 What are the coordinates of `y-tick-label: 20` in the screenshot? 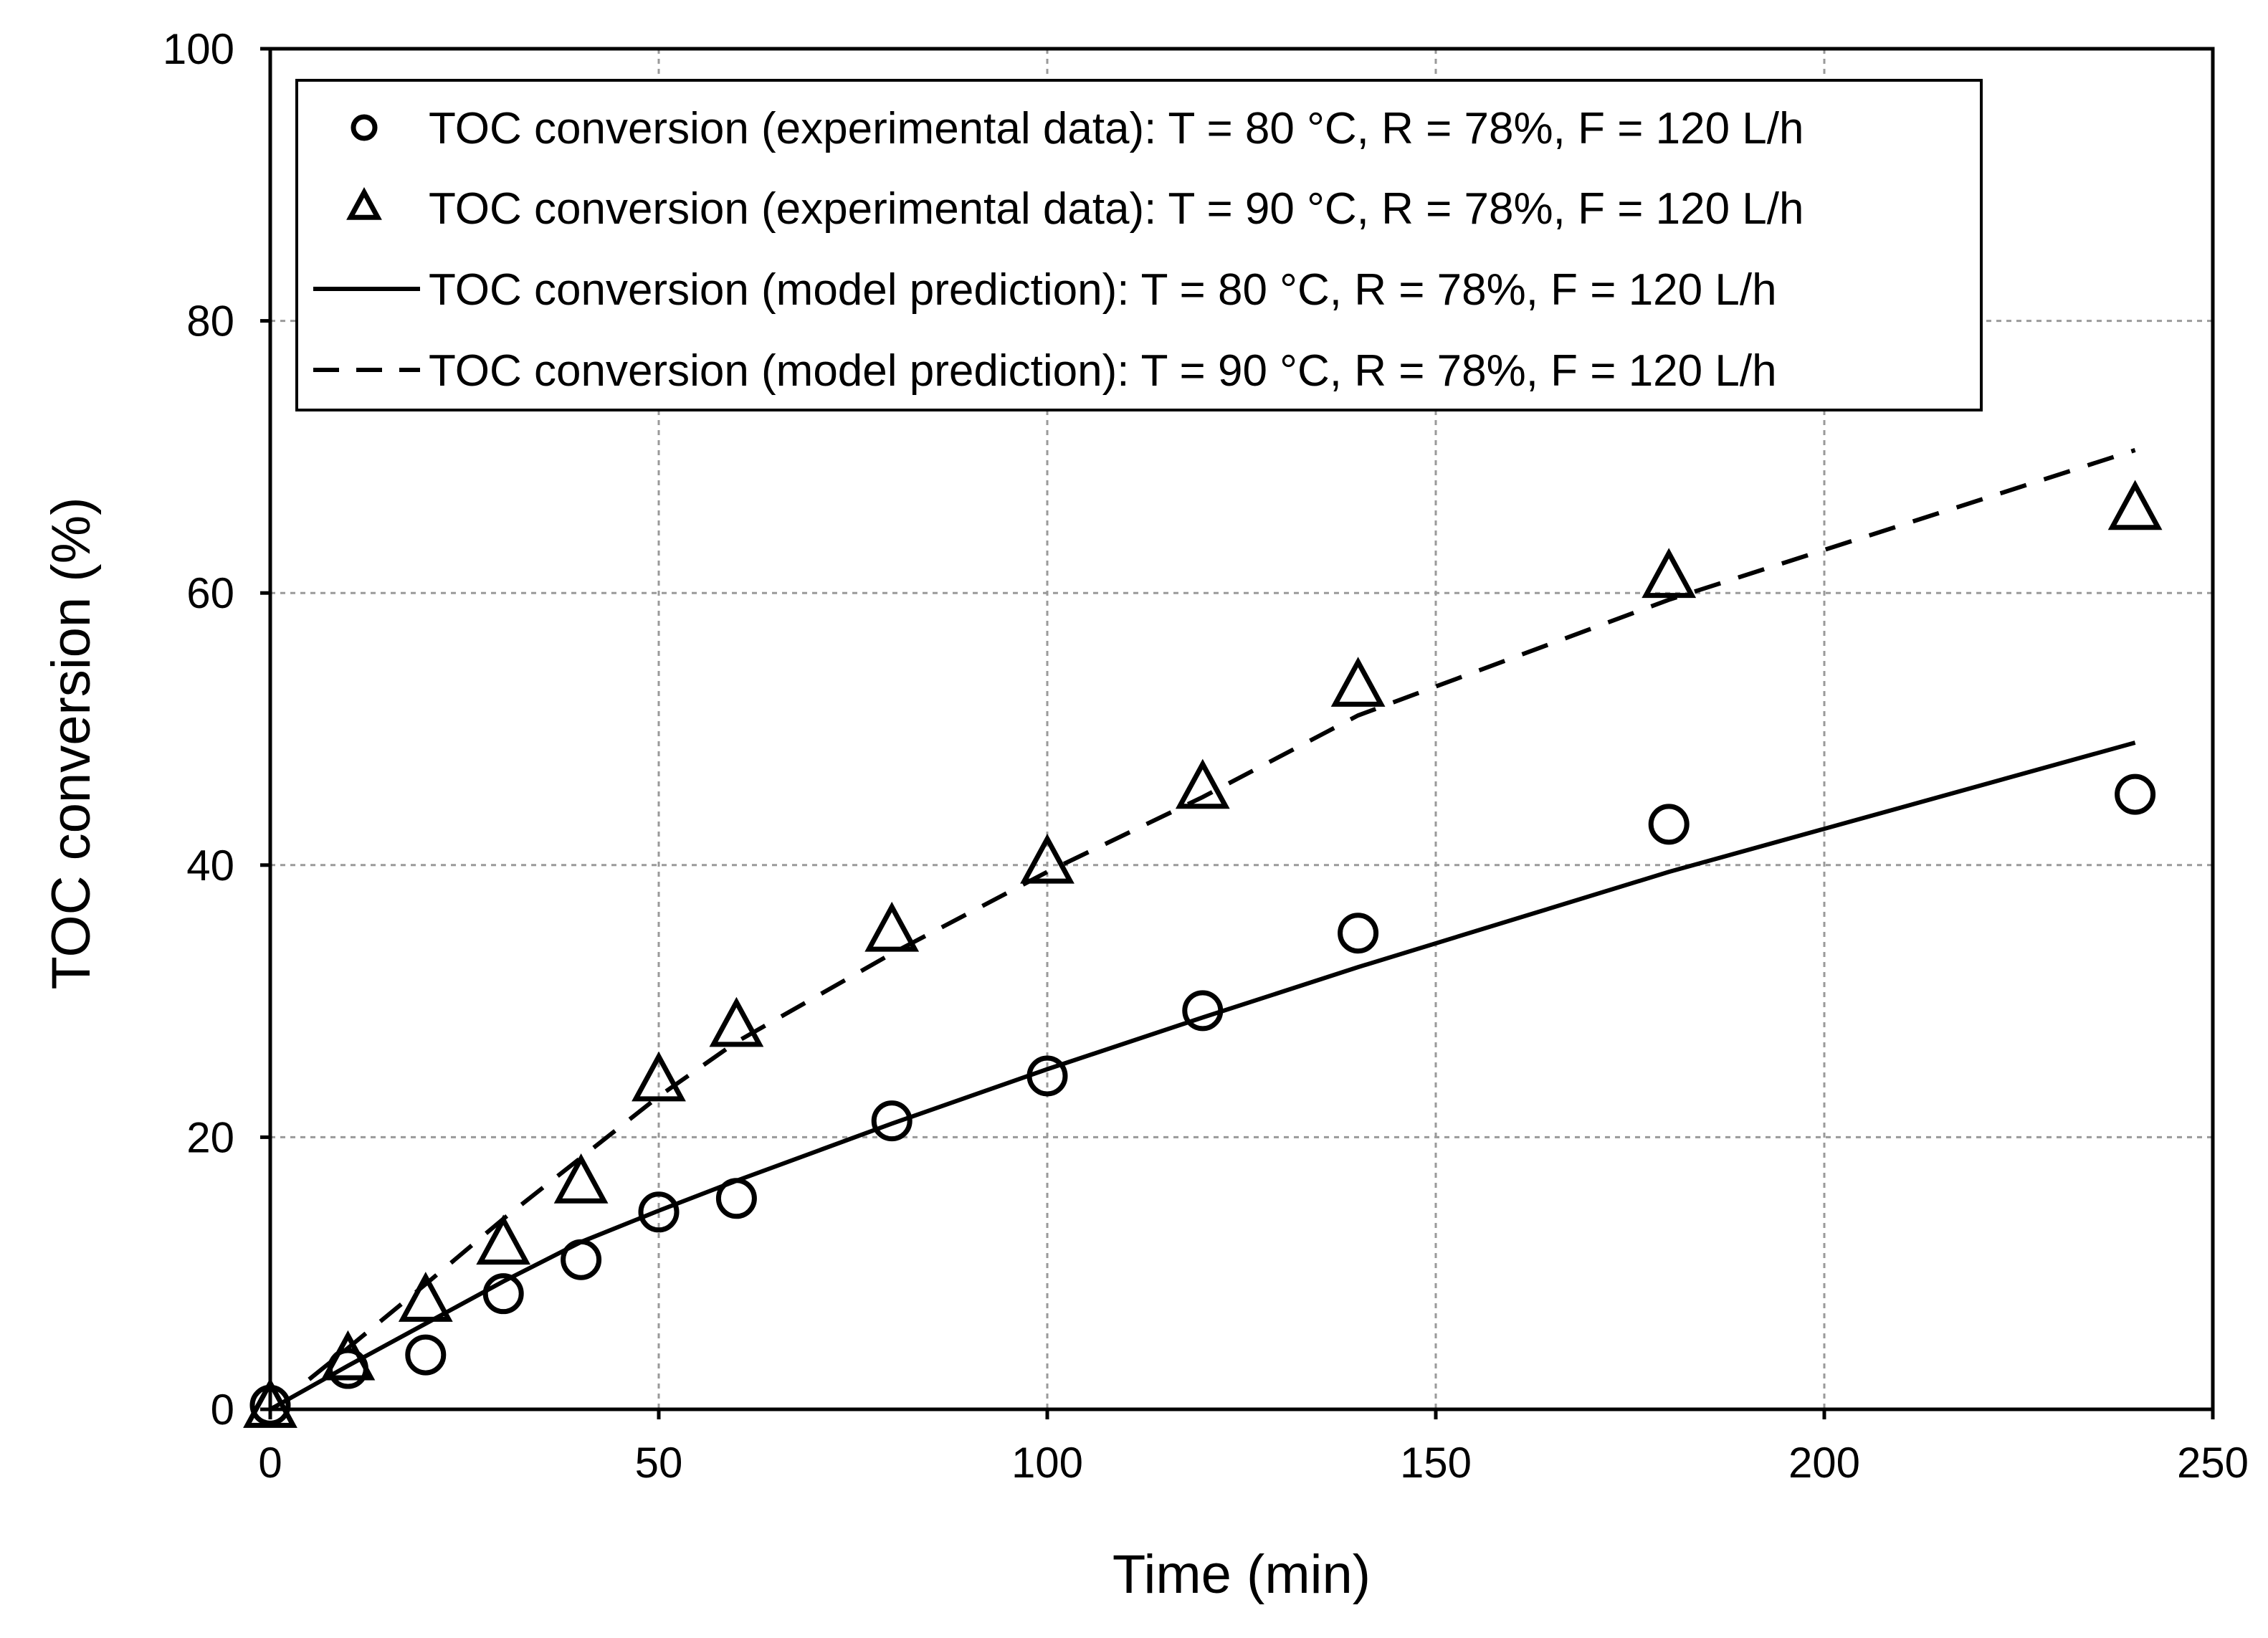 It's located at (210, 1137).